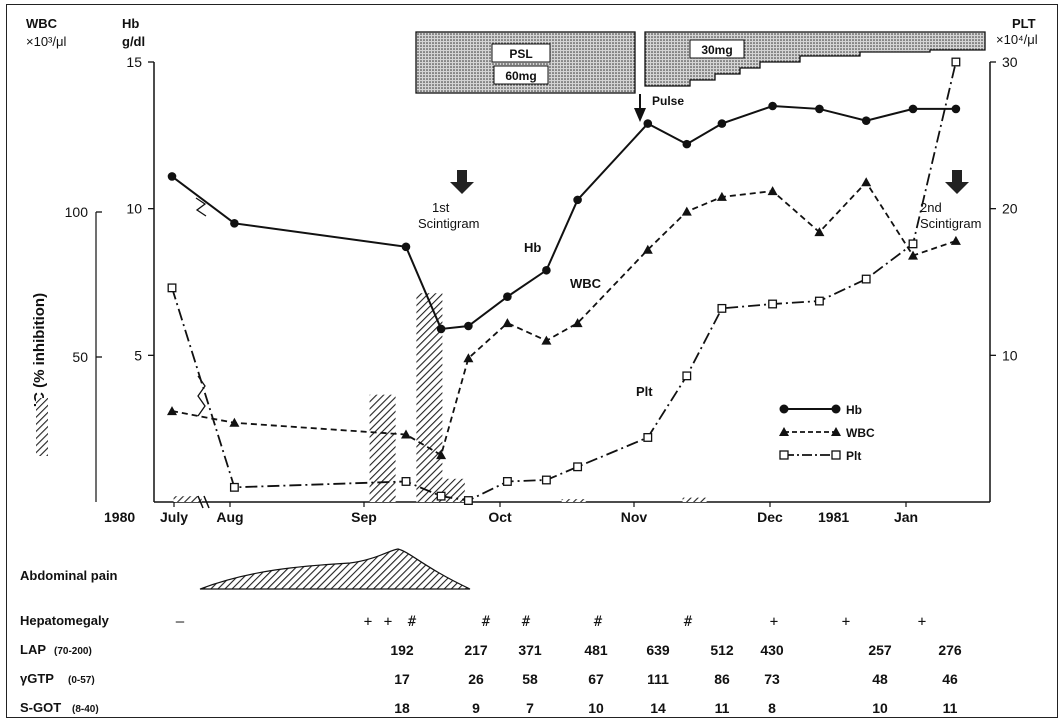 This screenshot has width=1064, height=722. I want to click on gtp-value: 67, so click(596, 679).